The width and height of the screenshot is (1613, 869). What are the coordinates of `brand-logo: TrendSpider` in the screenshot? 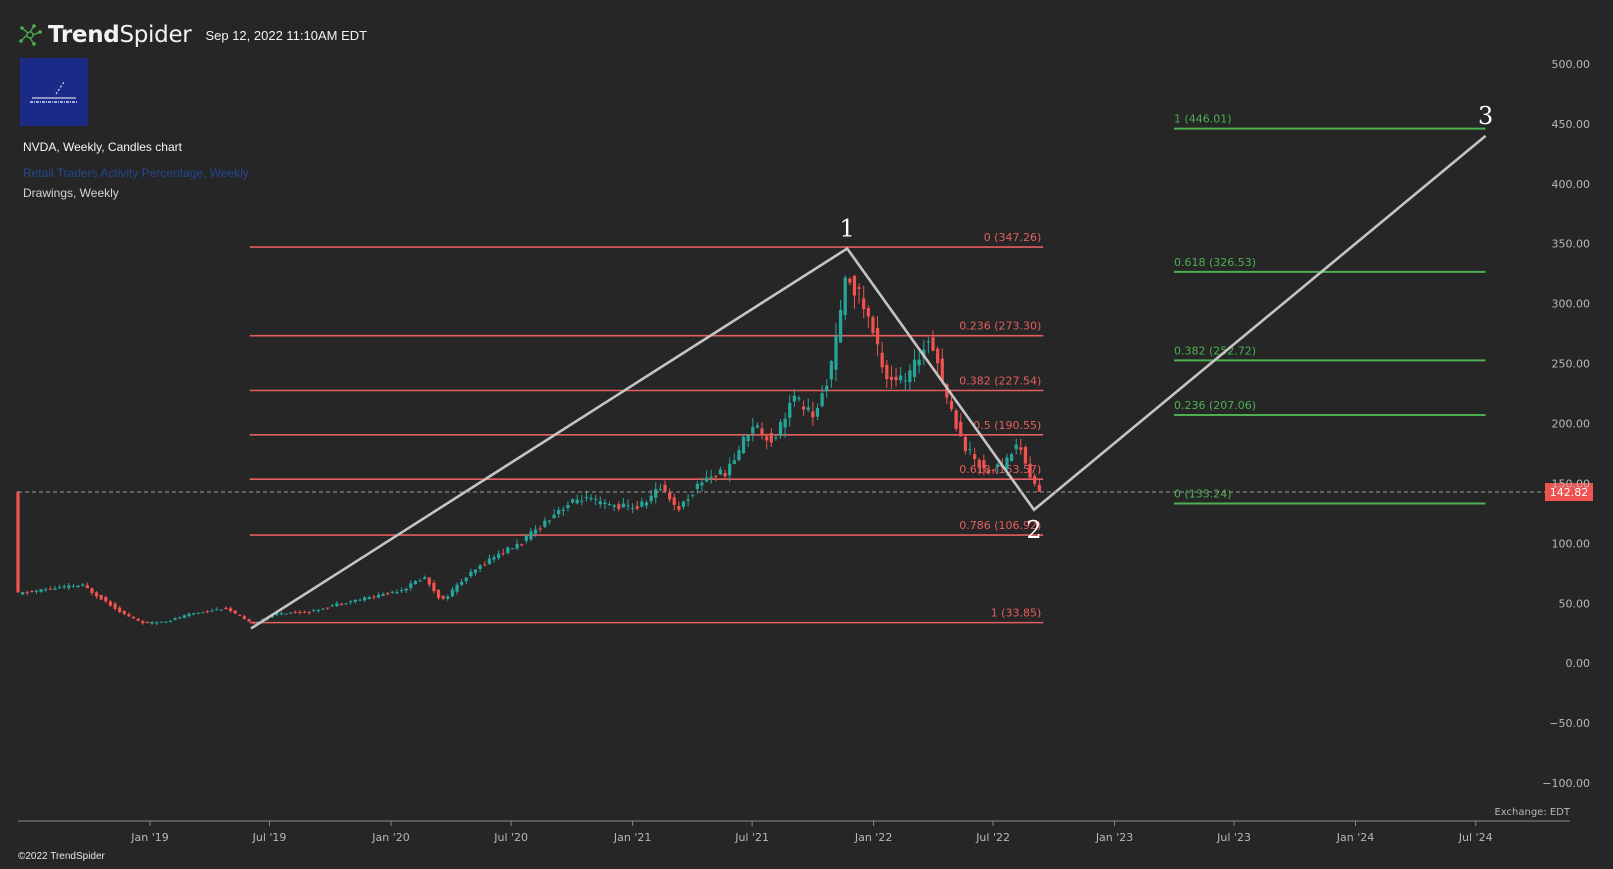 It's located at (105, 35).